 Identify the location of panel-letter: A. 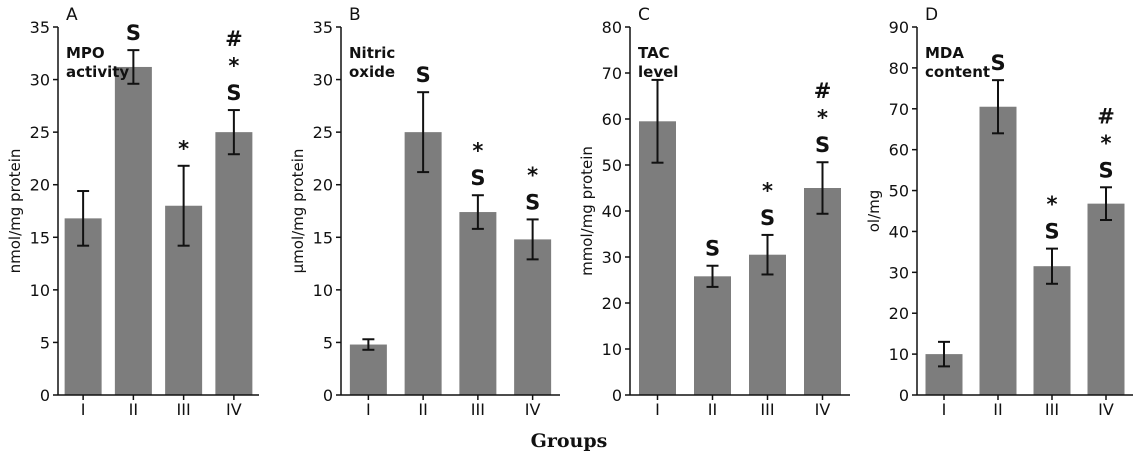
(72, 15).